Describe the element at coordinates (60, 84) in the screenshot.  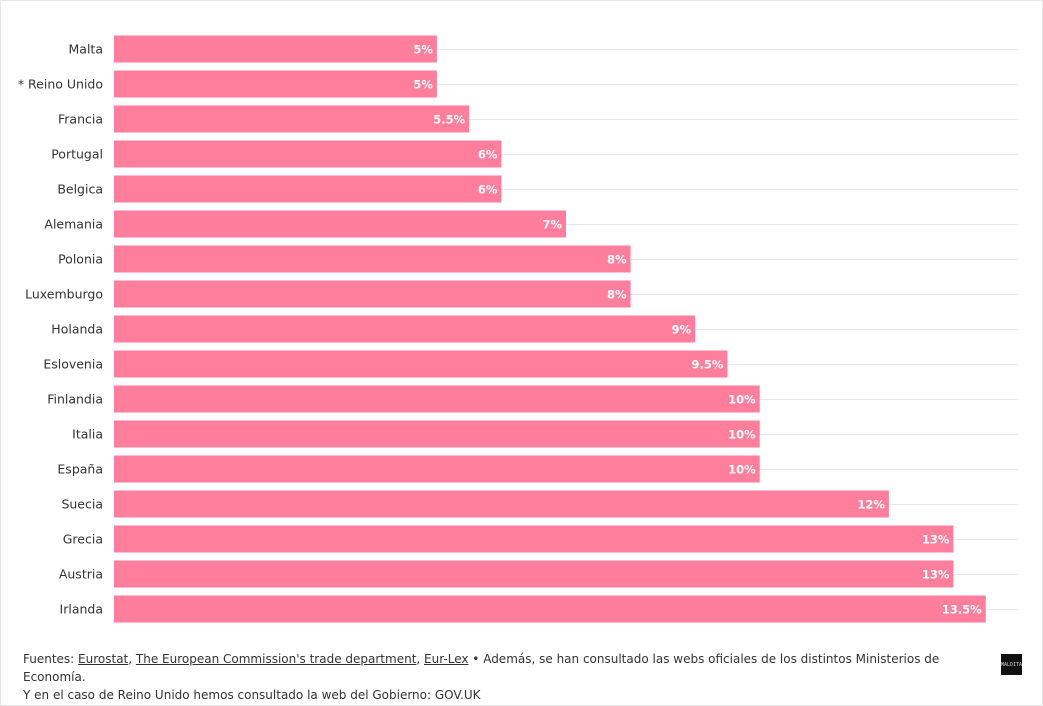
I see `category-label: * Reino Unido` at that location.